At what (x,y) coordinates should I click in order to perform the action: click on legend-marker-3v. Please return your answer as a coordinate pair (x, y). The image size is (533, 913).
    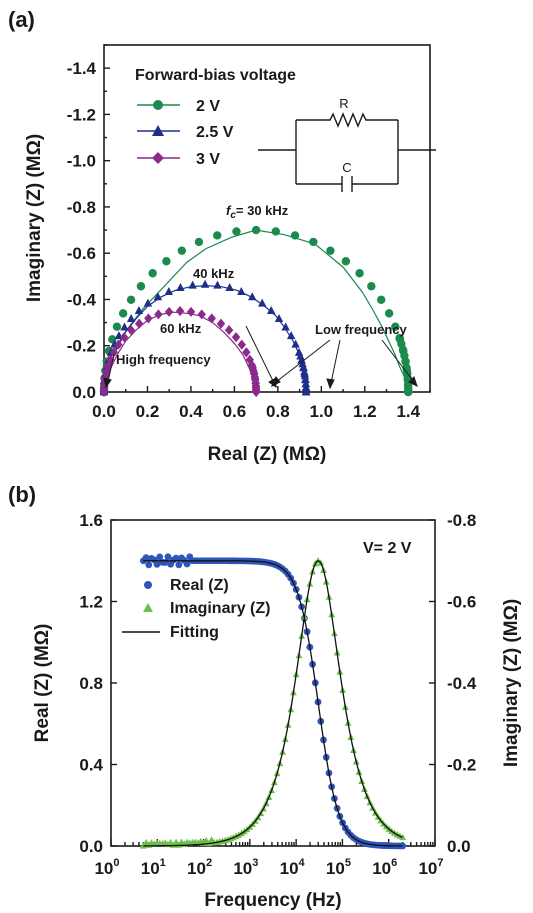
    Looking at the image, I should click on (158, 158).